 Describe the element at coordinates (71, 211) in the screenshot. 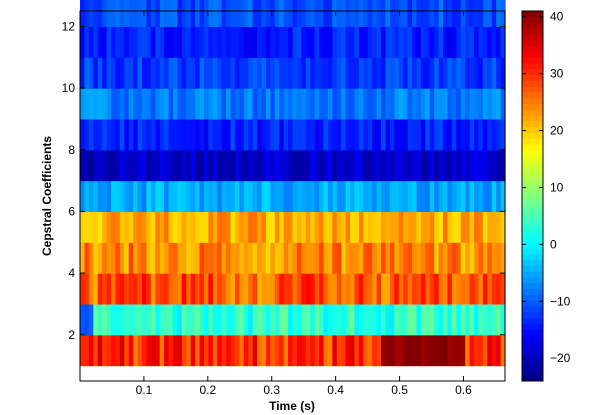

I see `y-tick-label: 6` at that location.